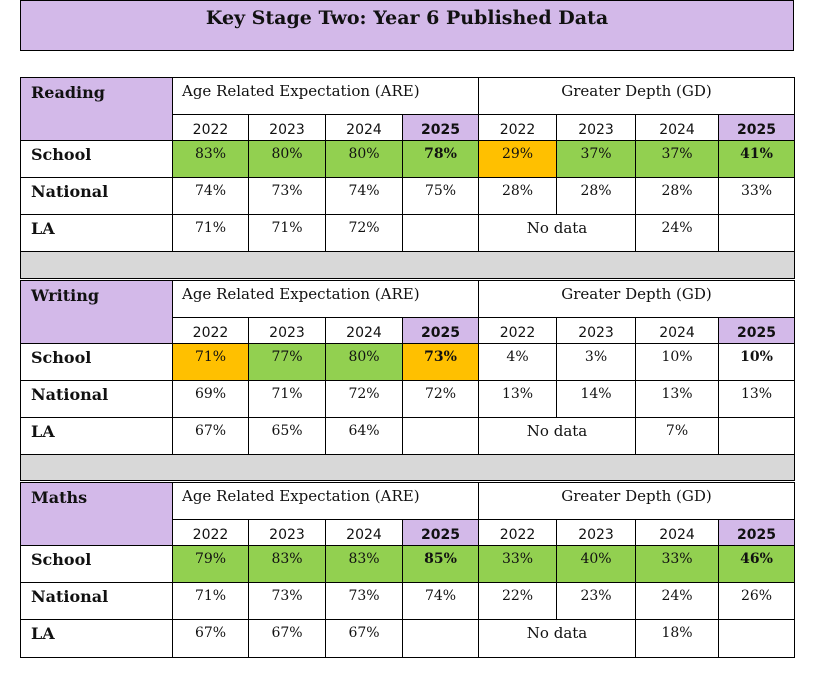  What do you see at coordinates (677, 233) in the screenshot?
I see `la-gd-cell: 24%` at bounding box center [677, 233].